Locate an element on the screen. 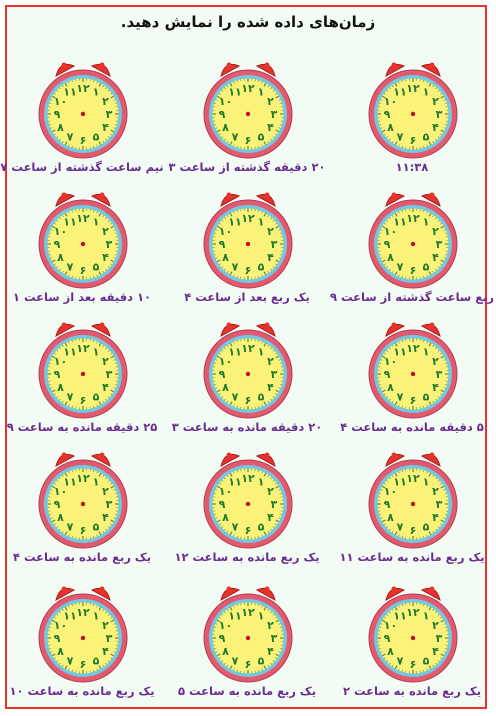  clock-item: ۱۲ ۱ ۲ ۳ ۴ ۵ ۶ ۷ ۸ ۹ ۱۰ ۱۱ ۲۰ دقیقه مانده به ساعت ۳ is located at coordinates (247, 379).